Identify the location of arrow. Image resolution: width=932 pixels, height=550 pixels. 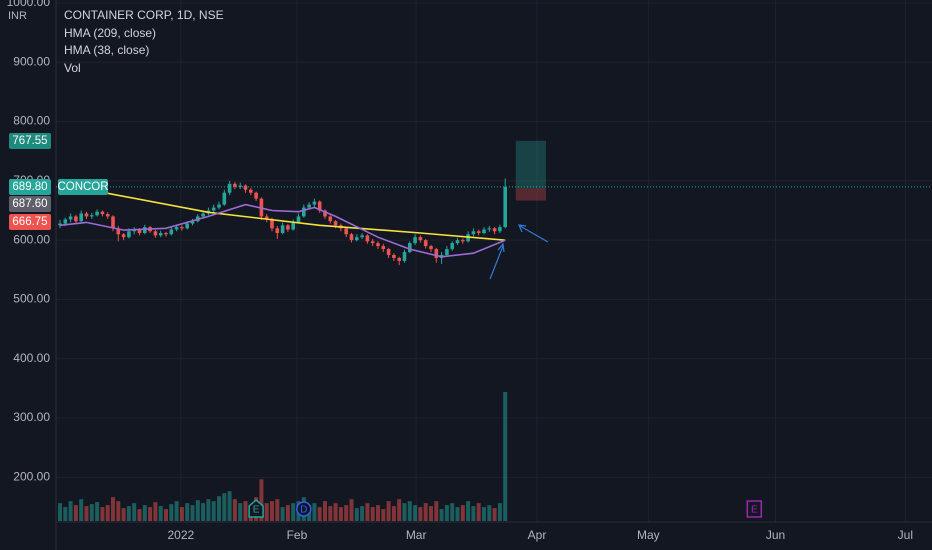
(497, 261).